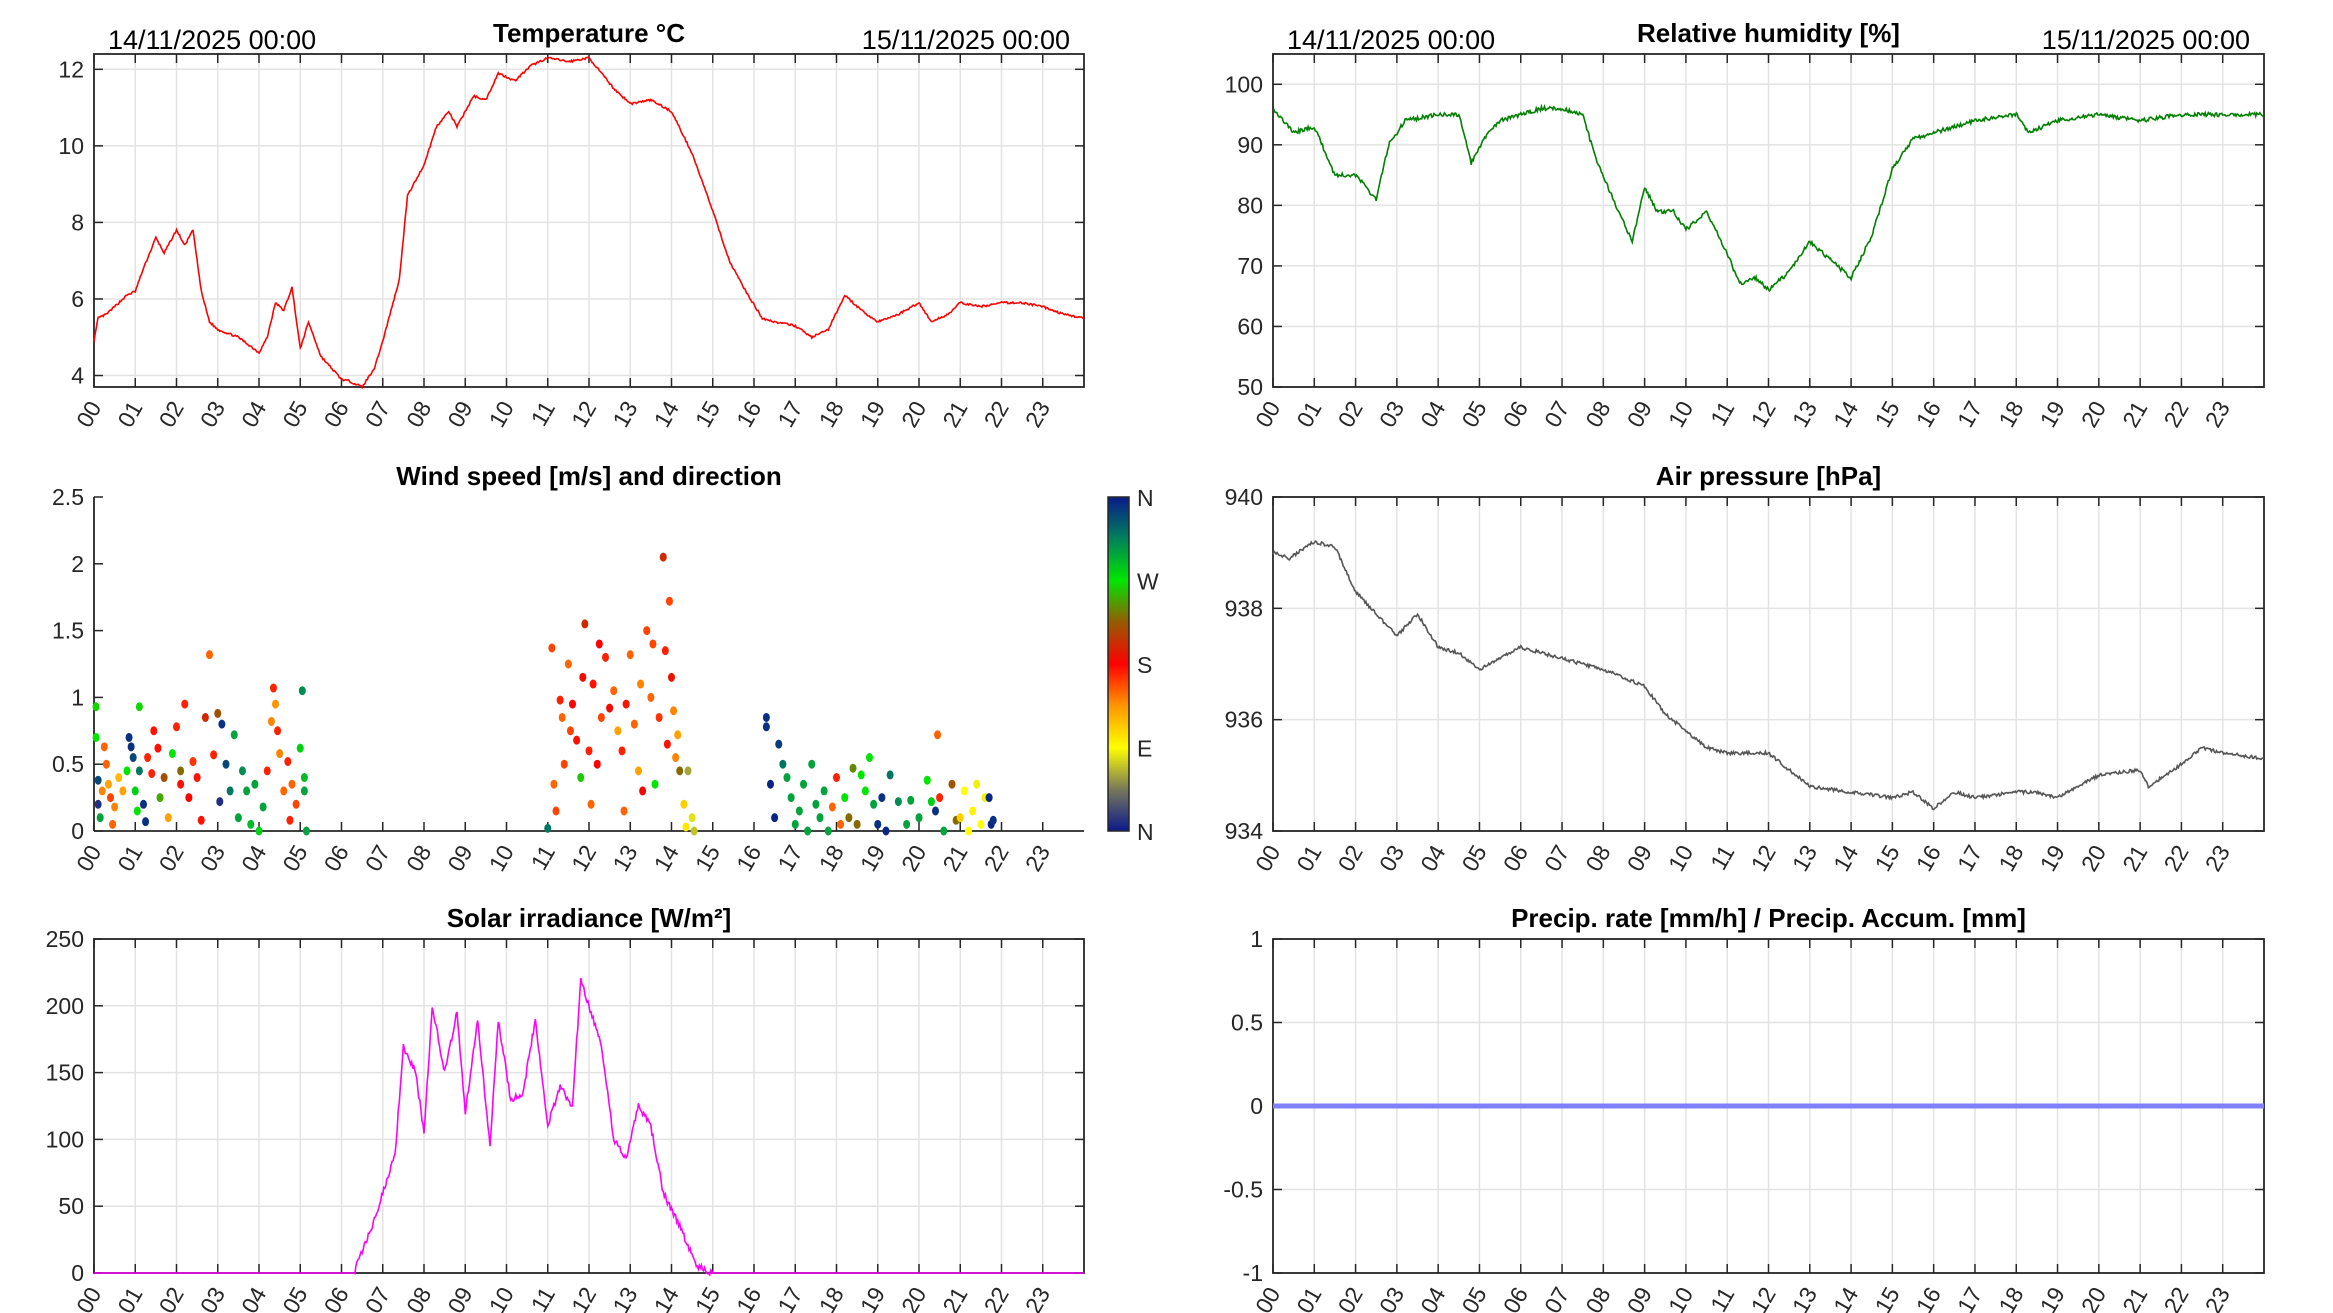 The image size is (2333, 1313). I want to click on x-tick-label: 02, so click(171, 1298).